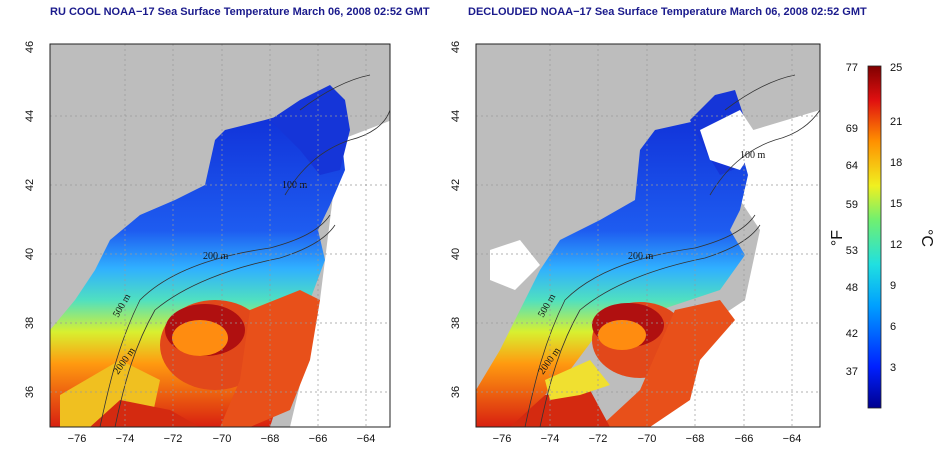 The image size is (950, 475). I want to click on fahrenheit-tick: 59, so click(852, 205).